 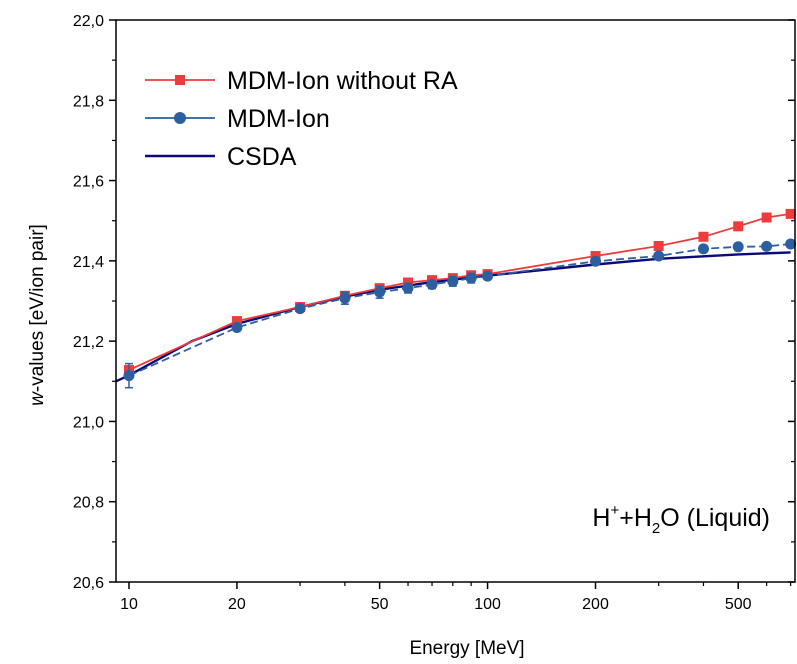 I want to click on x-tick-label: 10, so click(x=129, y=604).